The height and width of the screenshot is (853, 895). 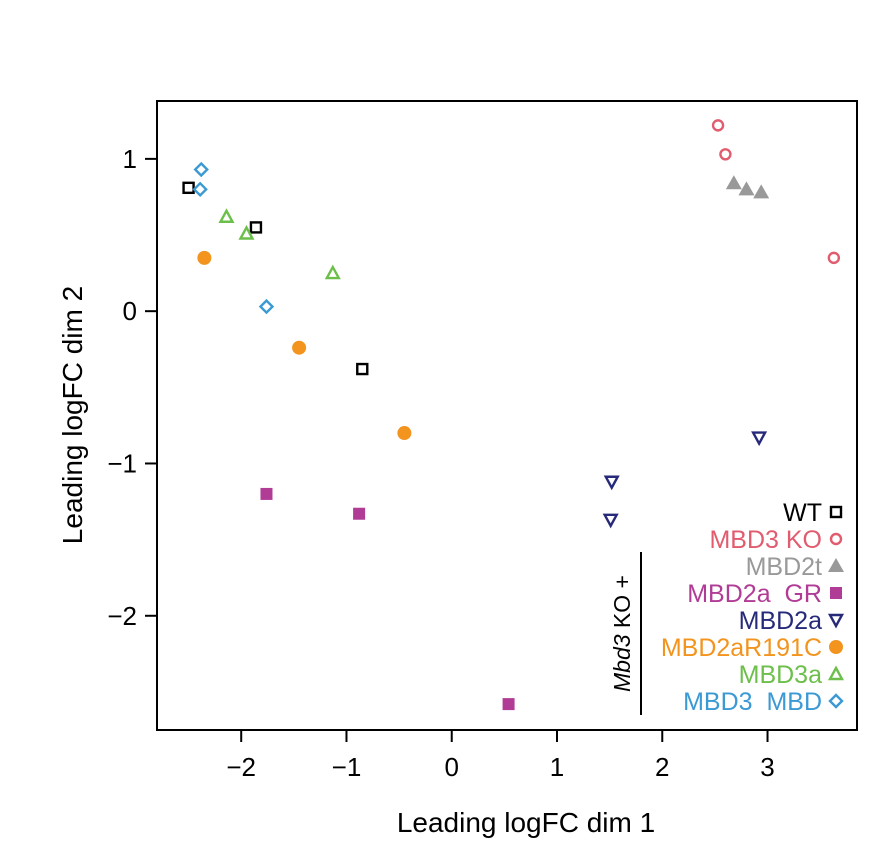 What do you see at coordinates (130, 311) in the screenshot?
I see `y-tick-label: 0` at bounding box center [130, 311].